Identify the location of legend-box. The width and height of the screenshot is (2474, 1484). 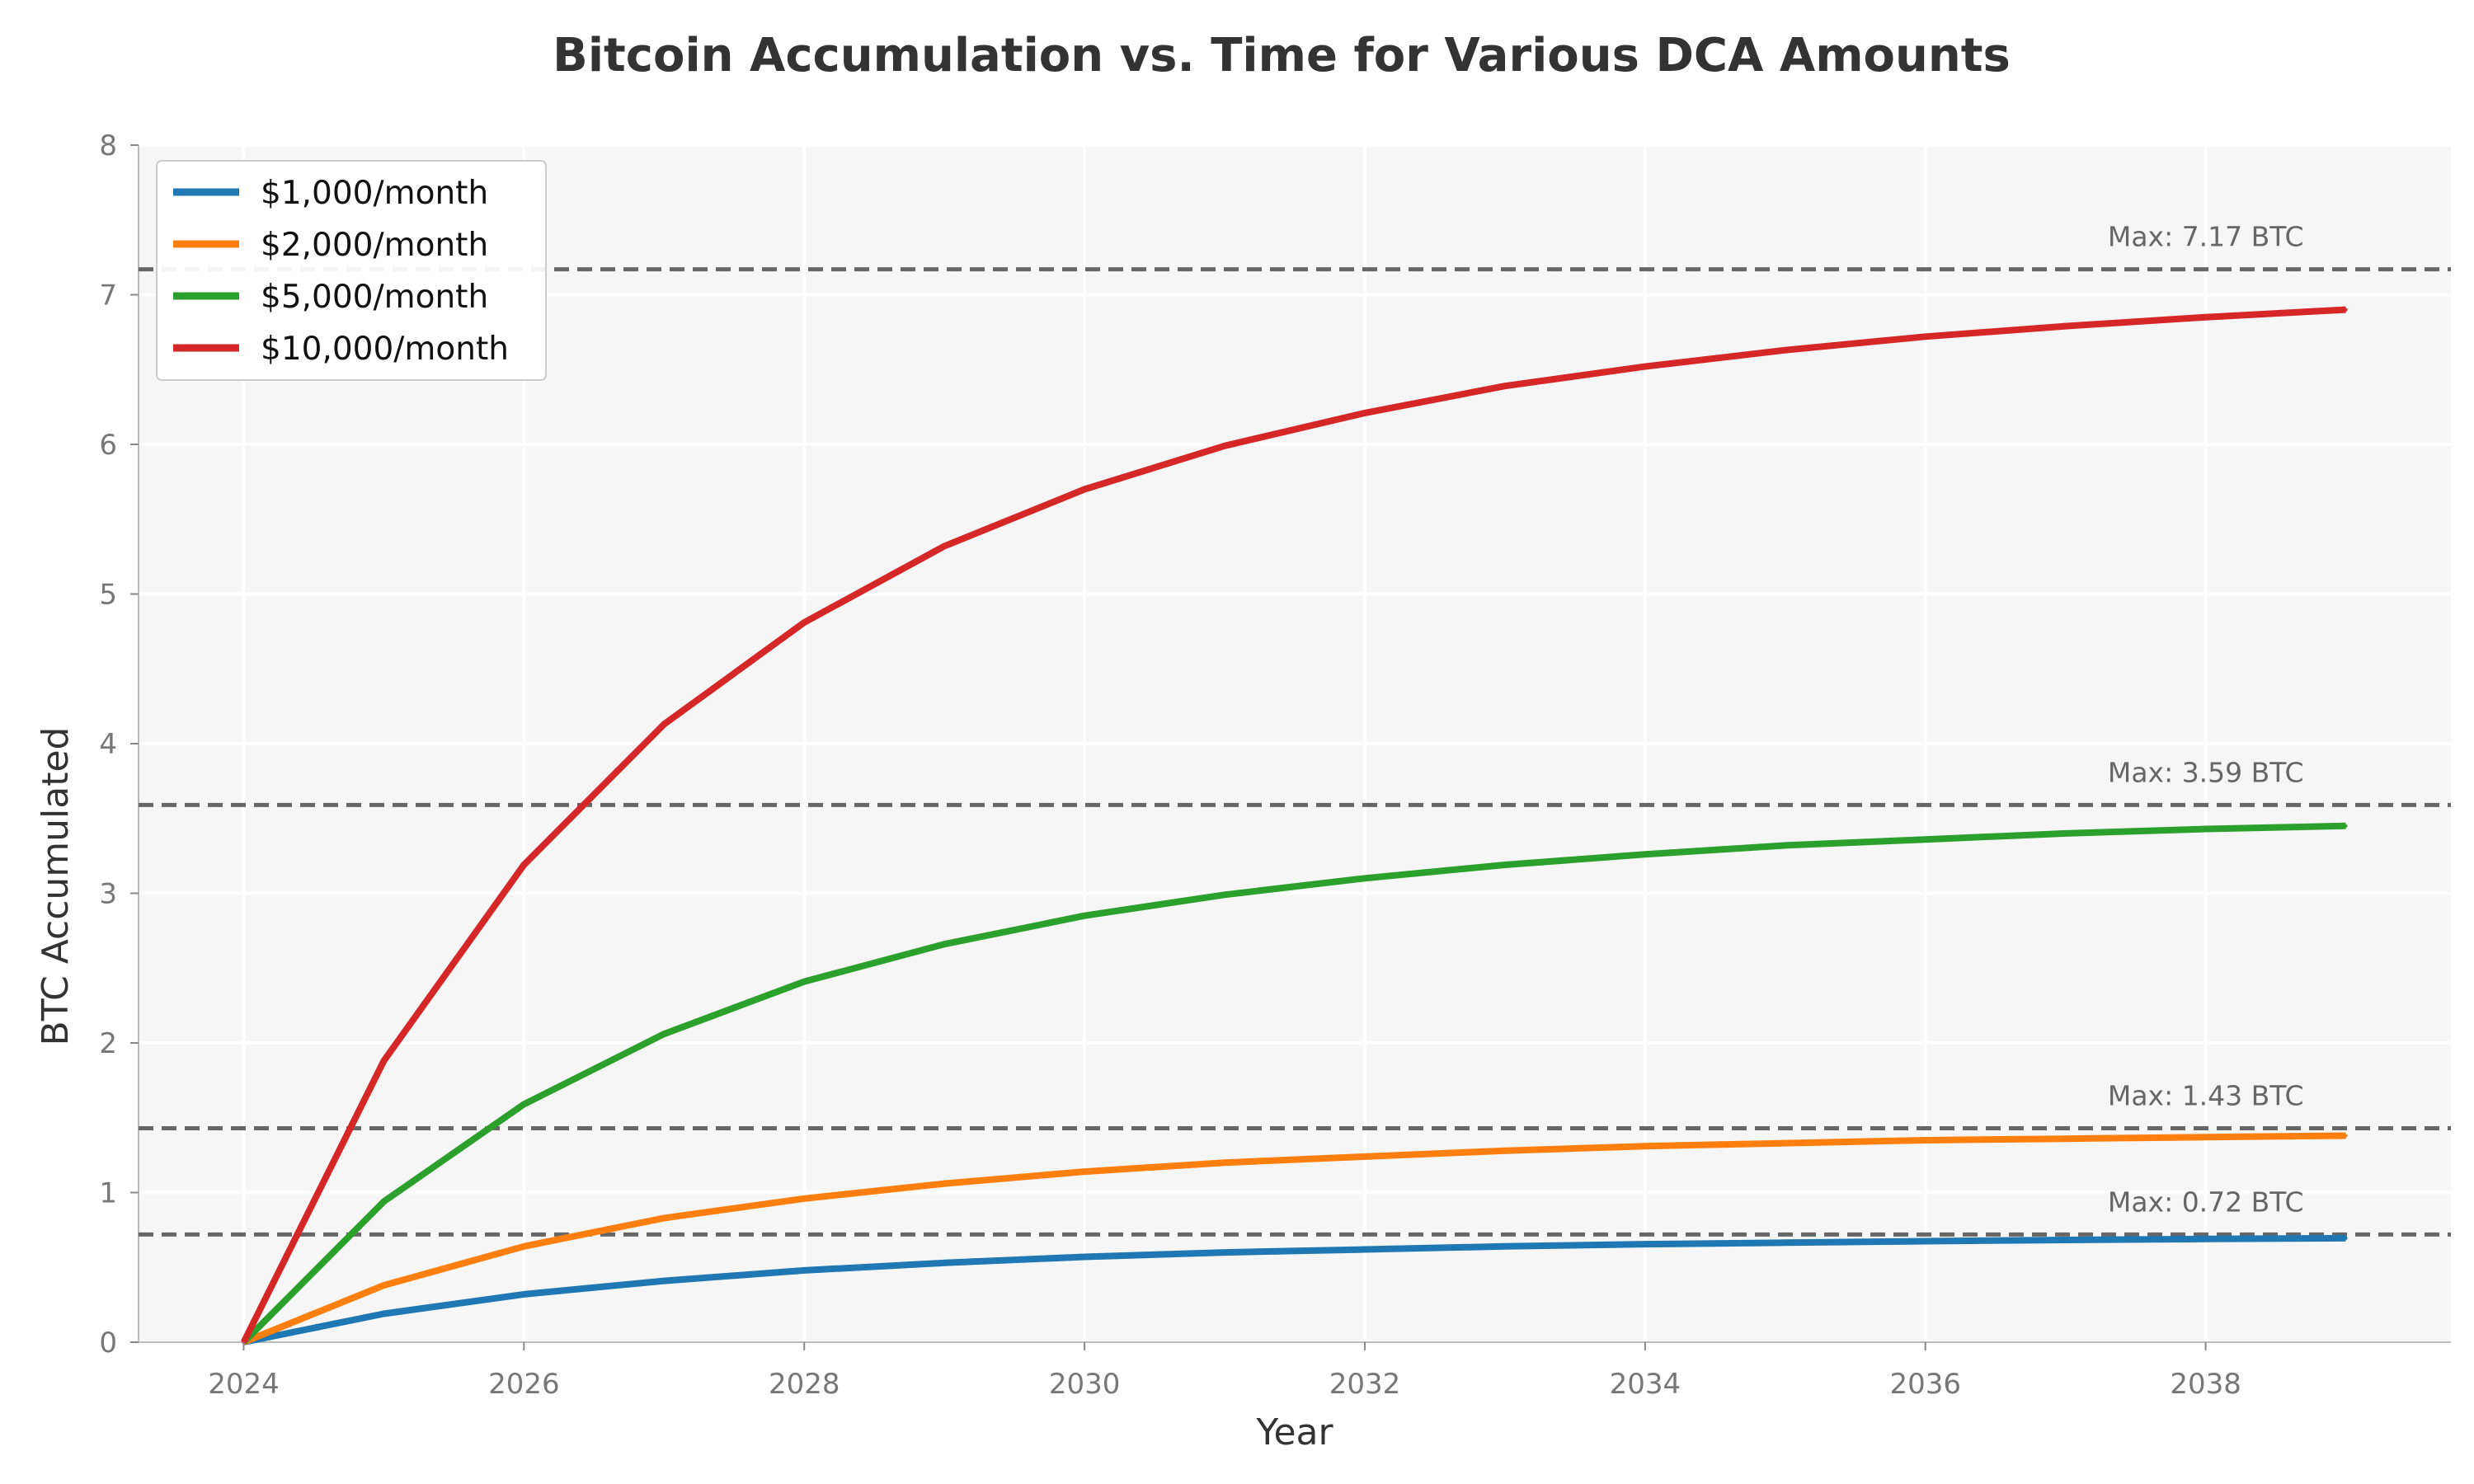
(351, 270).